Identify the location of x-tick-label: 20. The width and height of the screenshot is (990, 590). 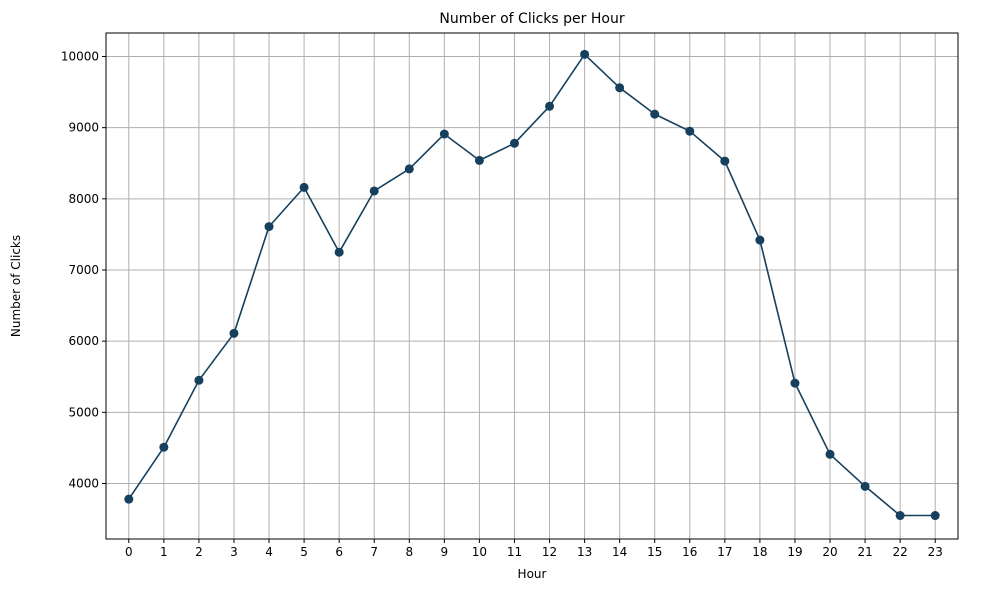
(829, 552).